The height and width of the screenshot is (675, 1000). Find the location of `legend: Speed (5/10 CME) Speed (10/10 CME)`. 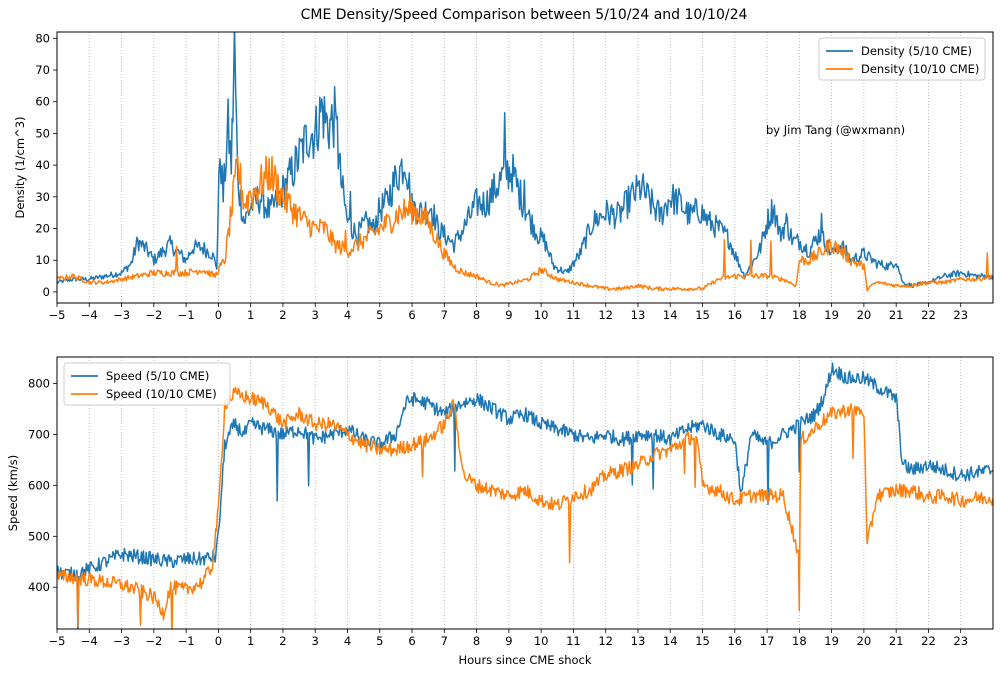

legend: Speed (5/10 CME) Speed (10/10 CME) is located at coordinates (147, 384).